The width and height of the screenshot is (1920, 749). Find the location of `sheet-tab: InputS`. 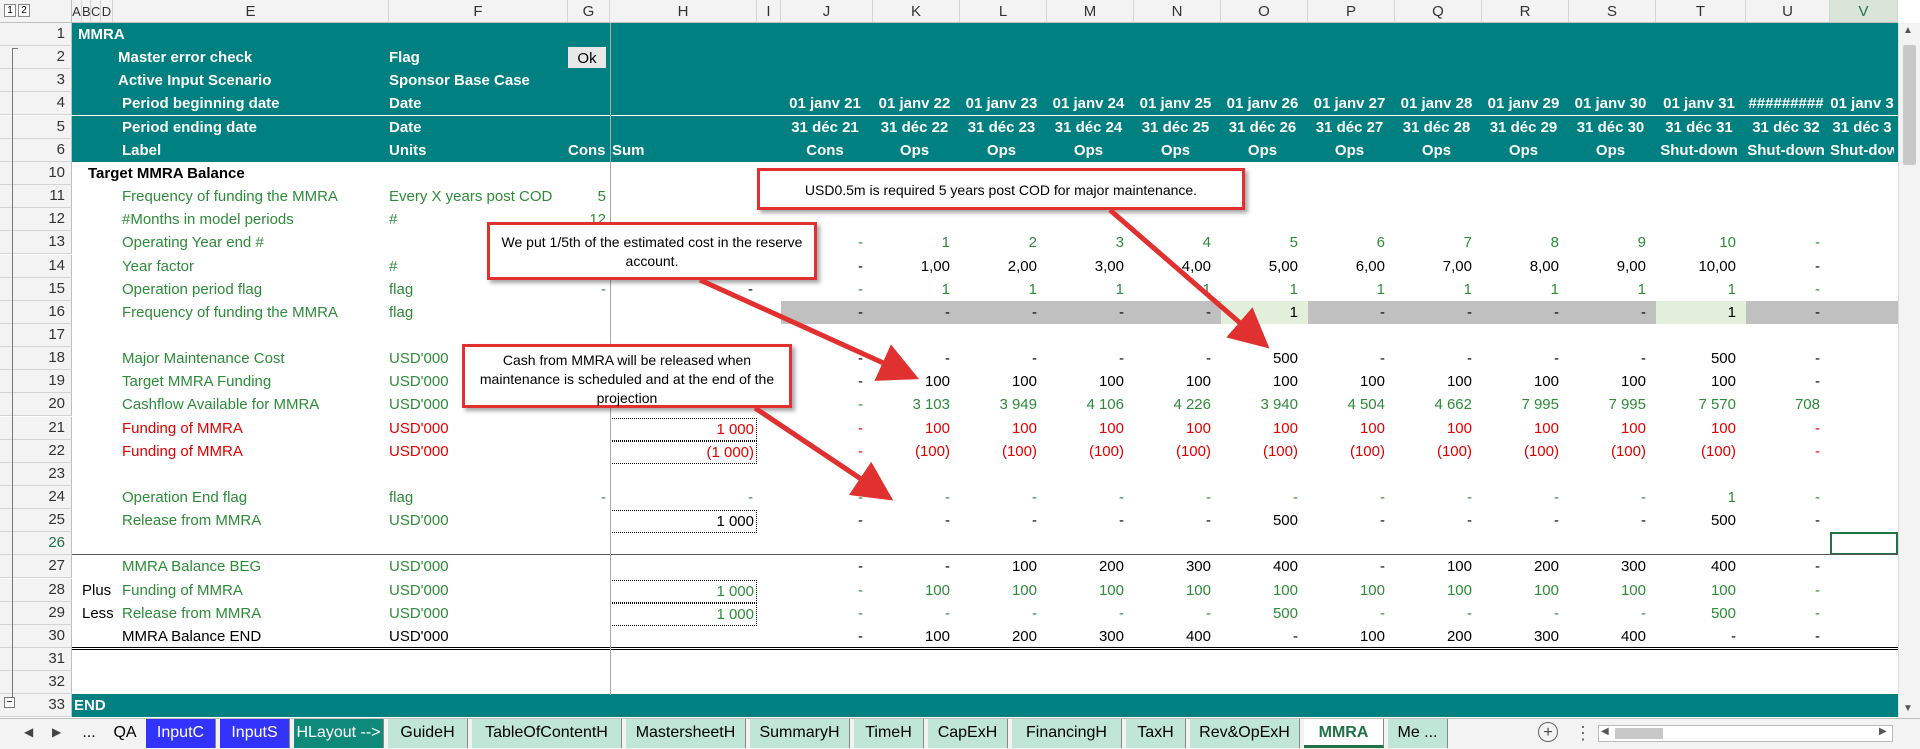

sheet-tab: InputS is located at coordinates (255, 733).